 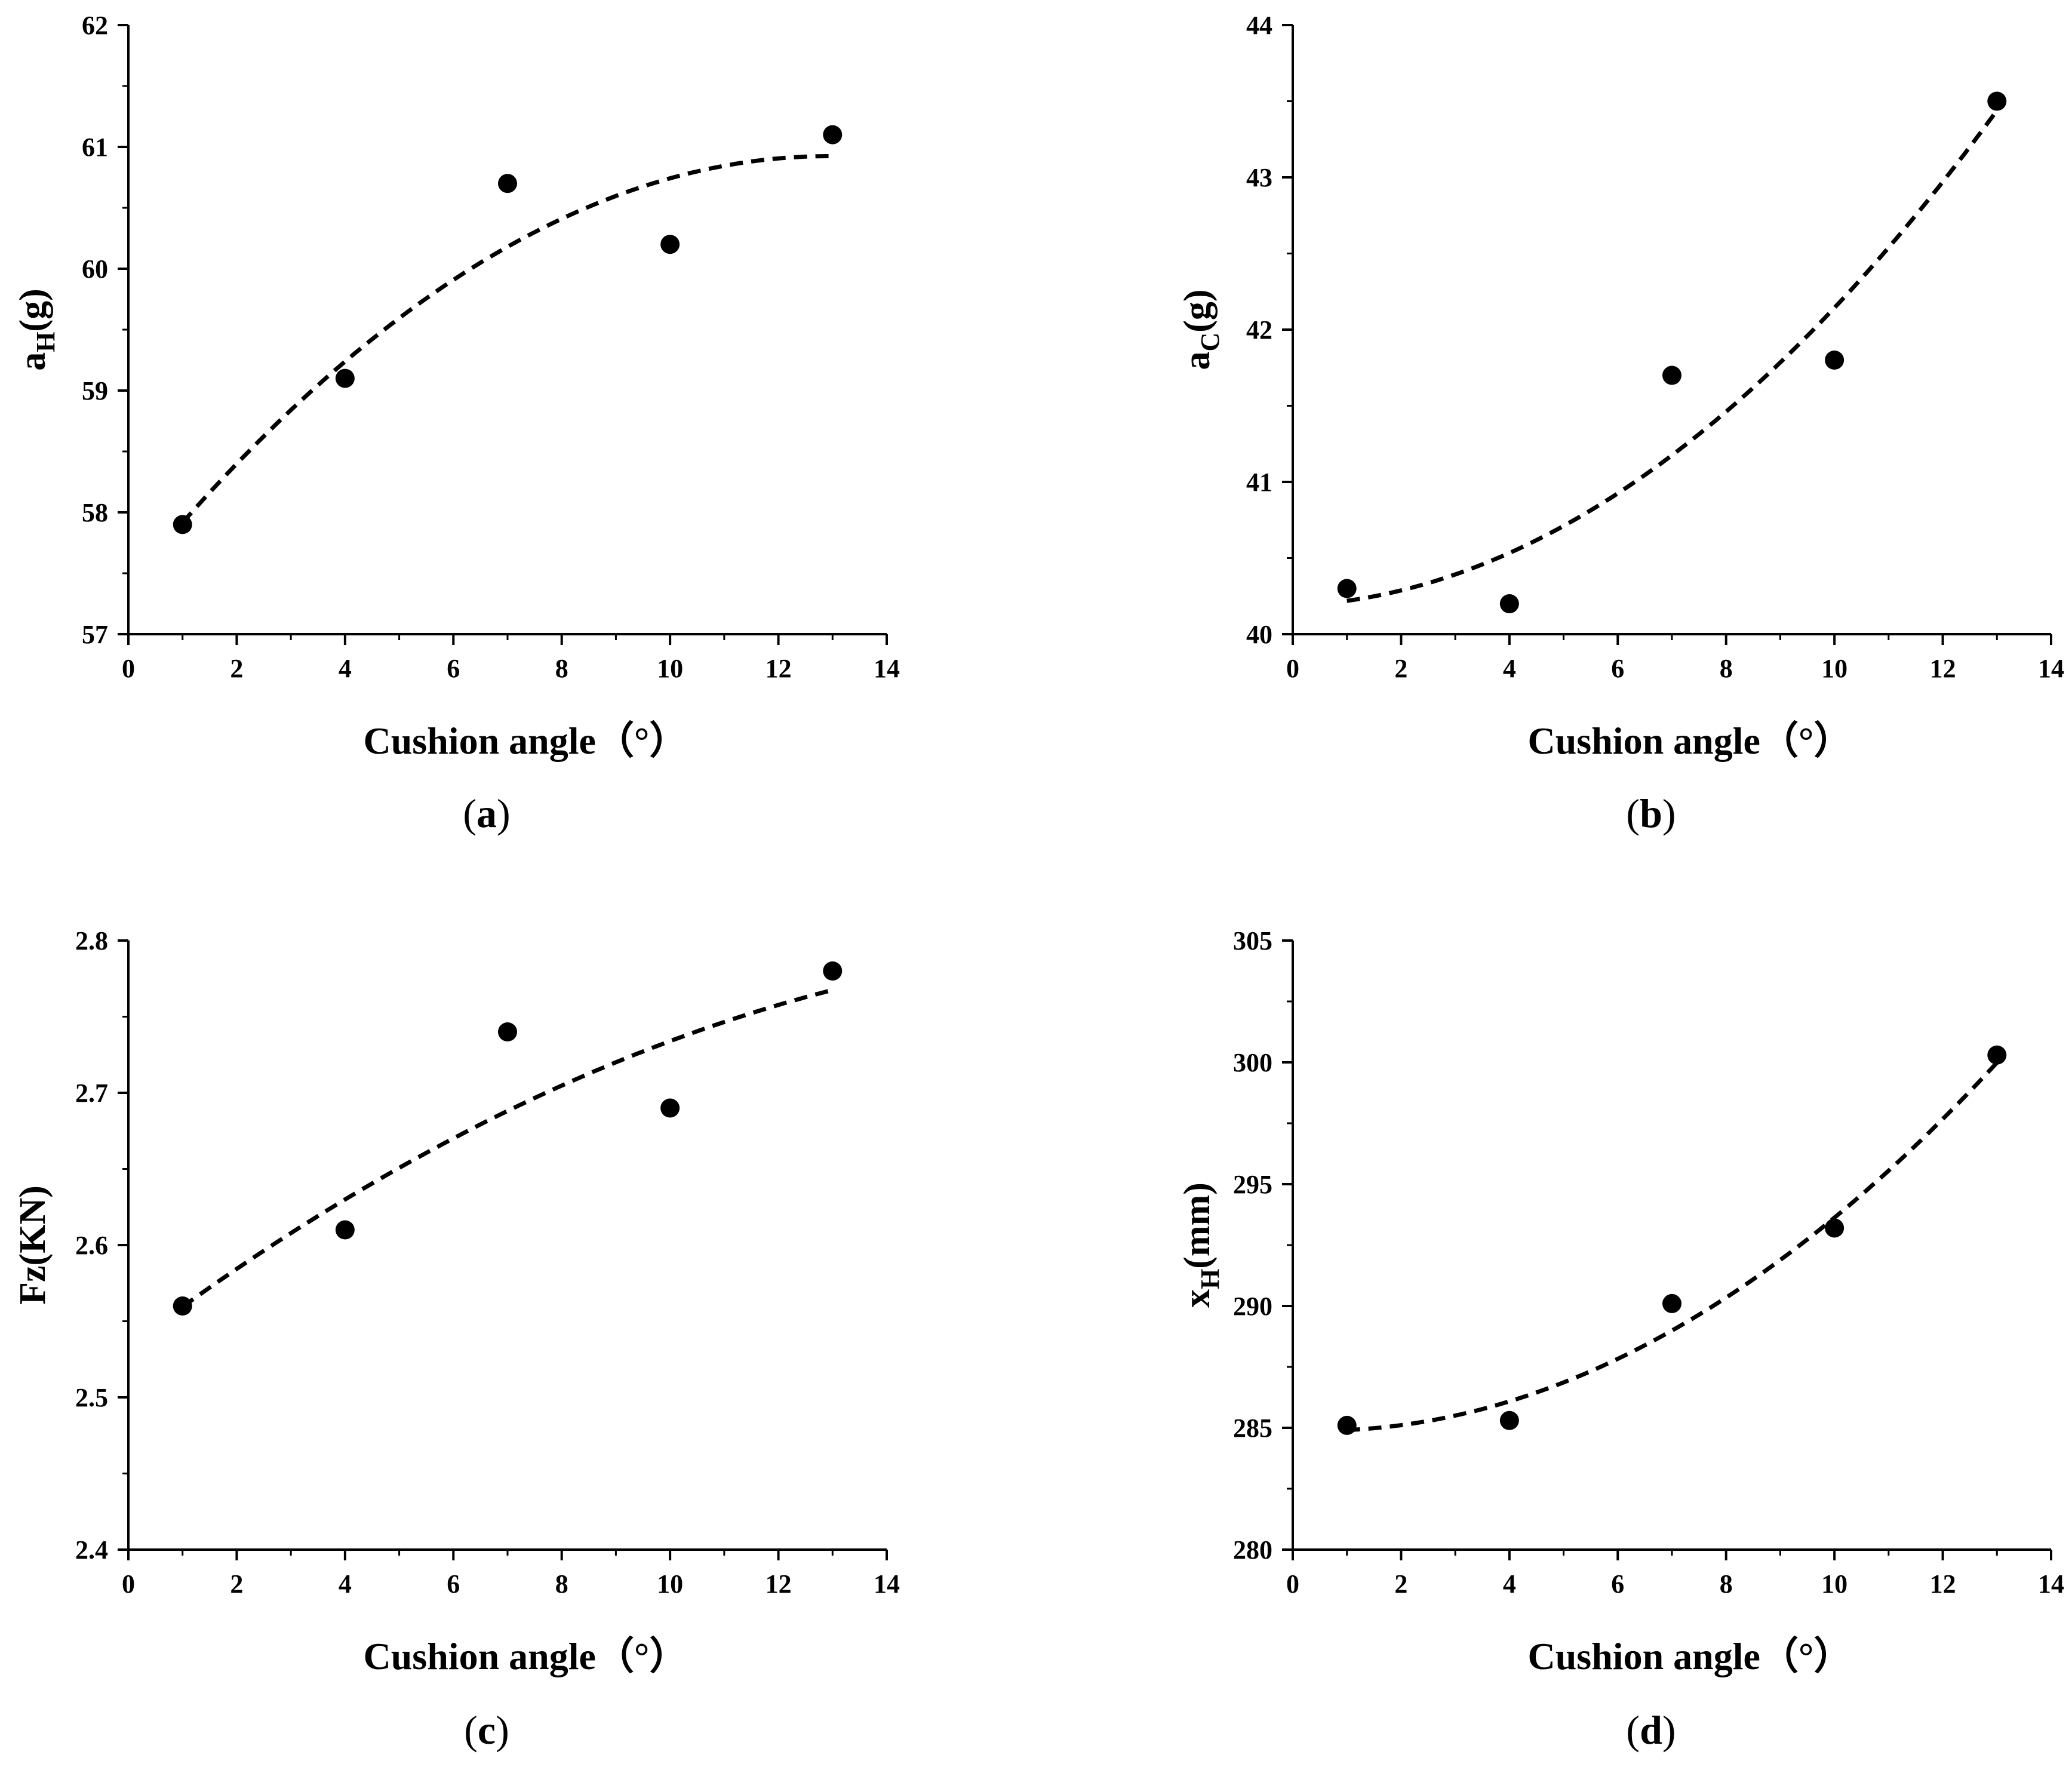 I want to click on y-tick-label: 305, so click(x=1253, y=941).